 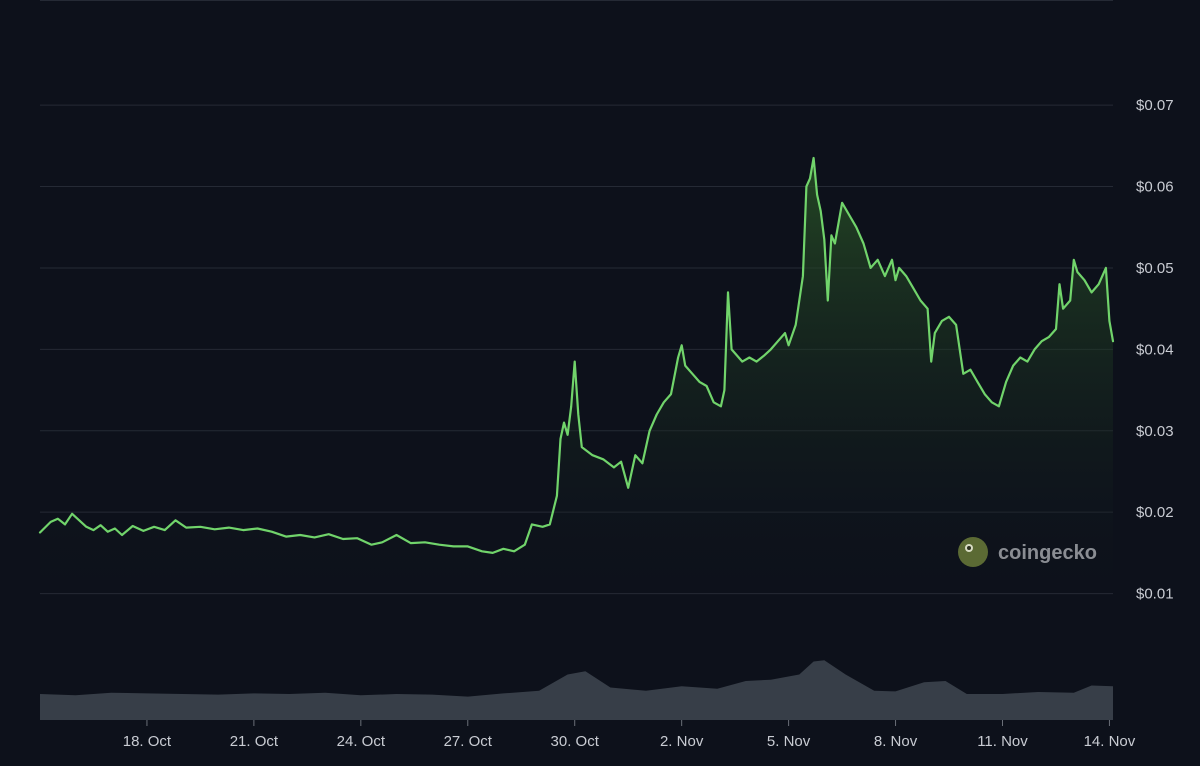 I want to click on x-tick-label: 5. Nov, so click(x=789, y=741).